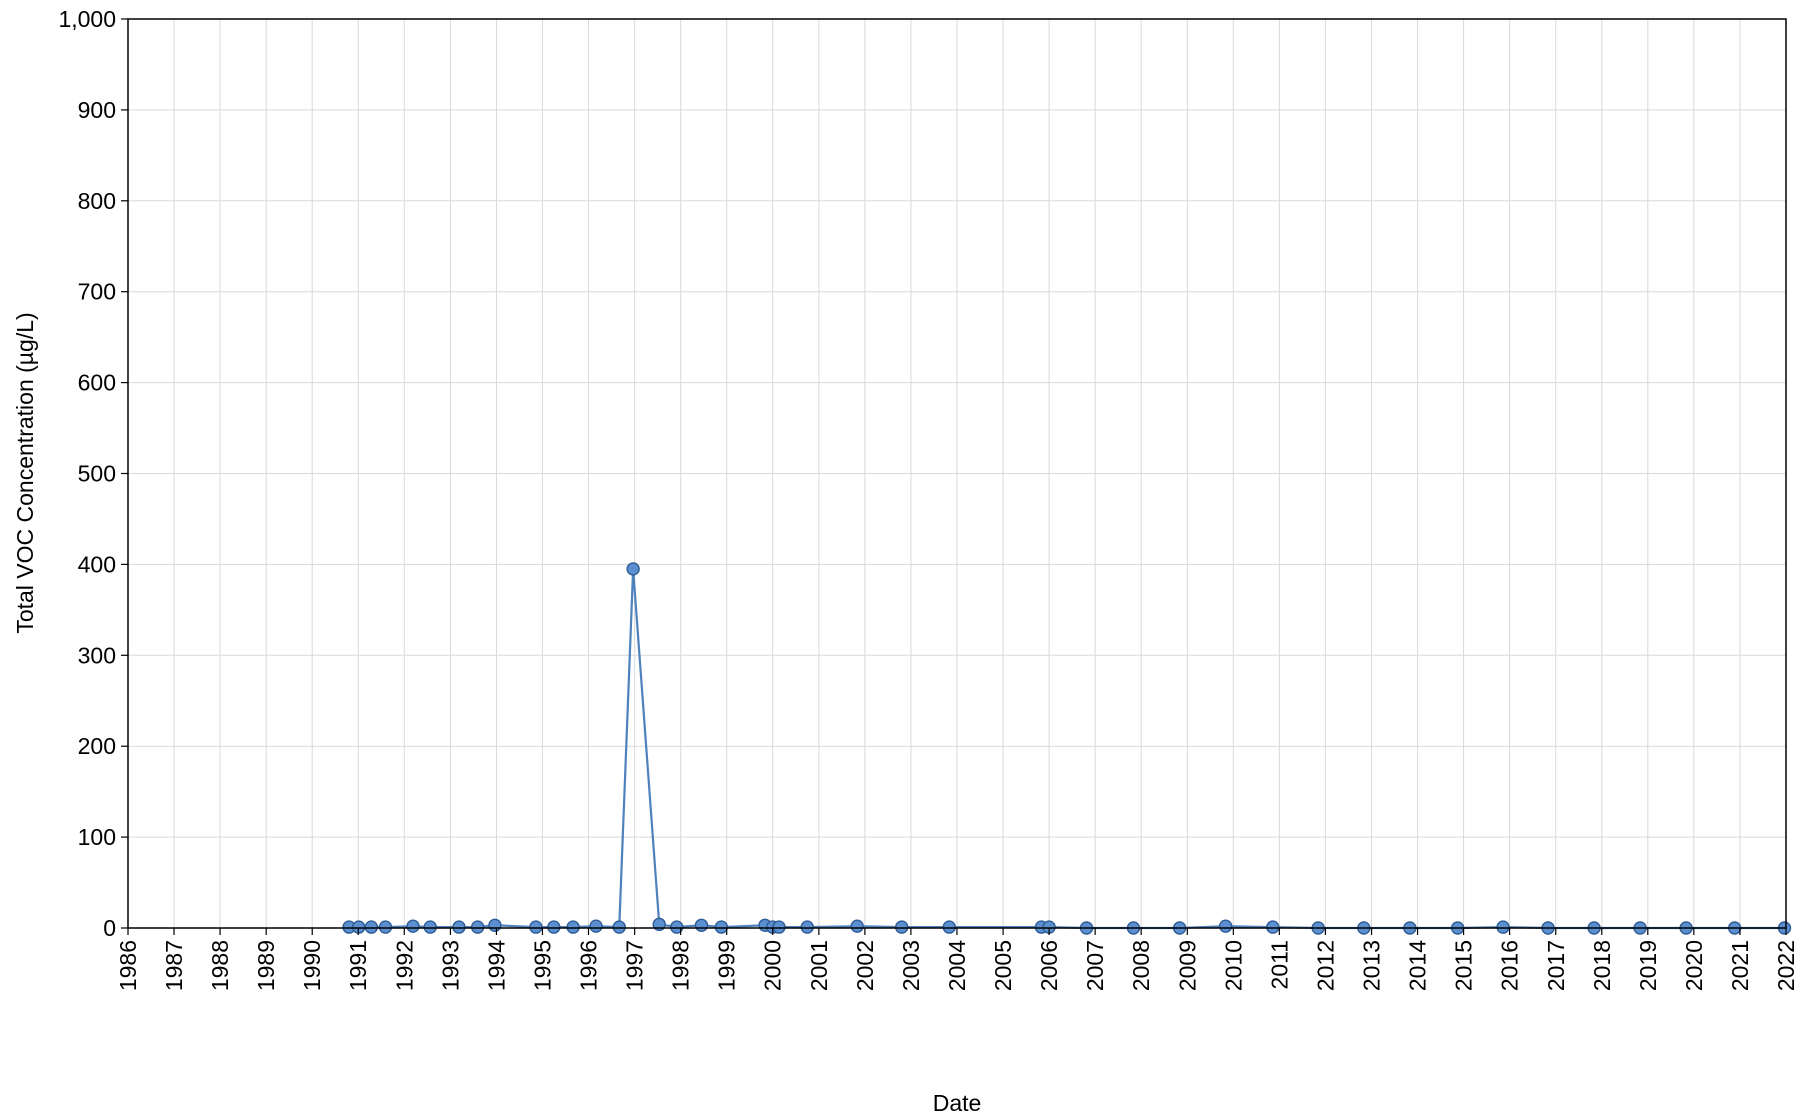 The image size is (1805, 1116). I want to click on x-tick-label: 2018, so click(1602, 965).